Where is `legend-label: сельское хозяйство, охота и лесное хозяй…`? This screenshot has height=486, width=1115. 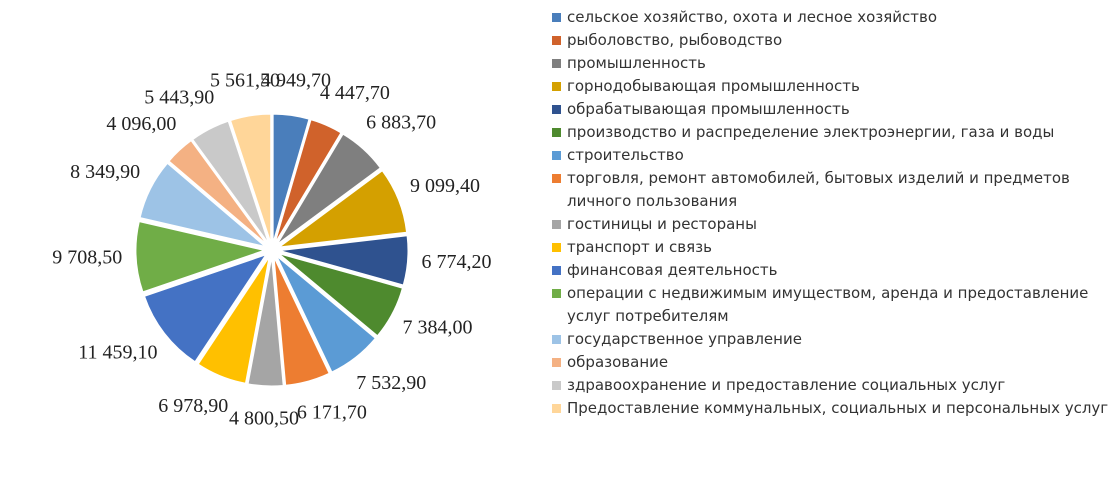 legend-label: сельское хозяйство, охота и лесное хозяй… is located at coordinates (752, 17).